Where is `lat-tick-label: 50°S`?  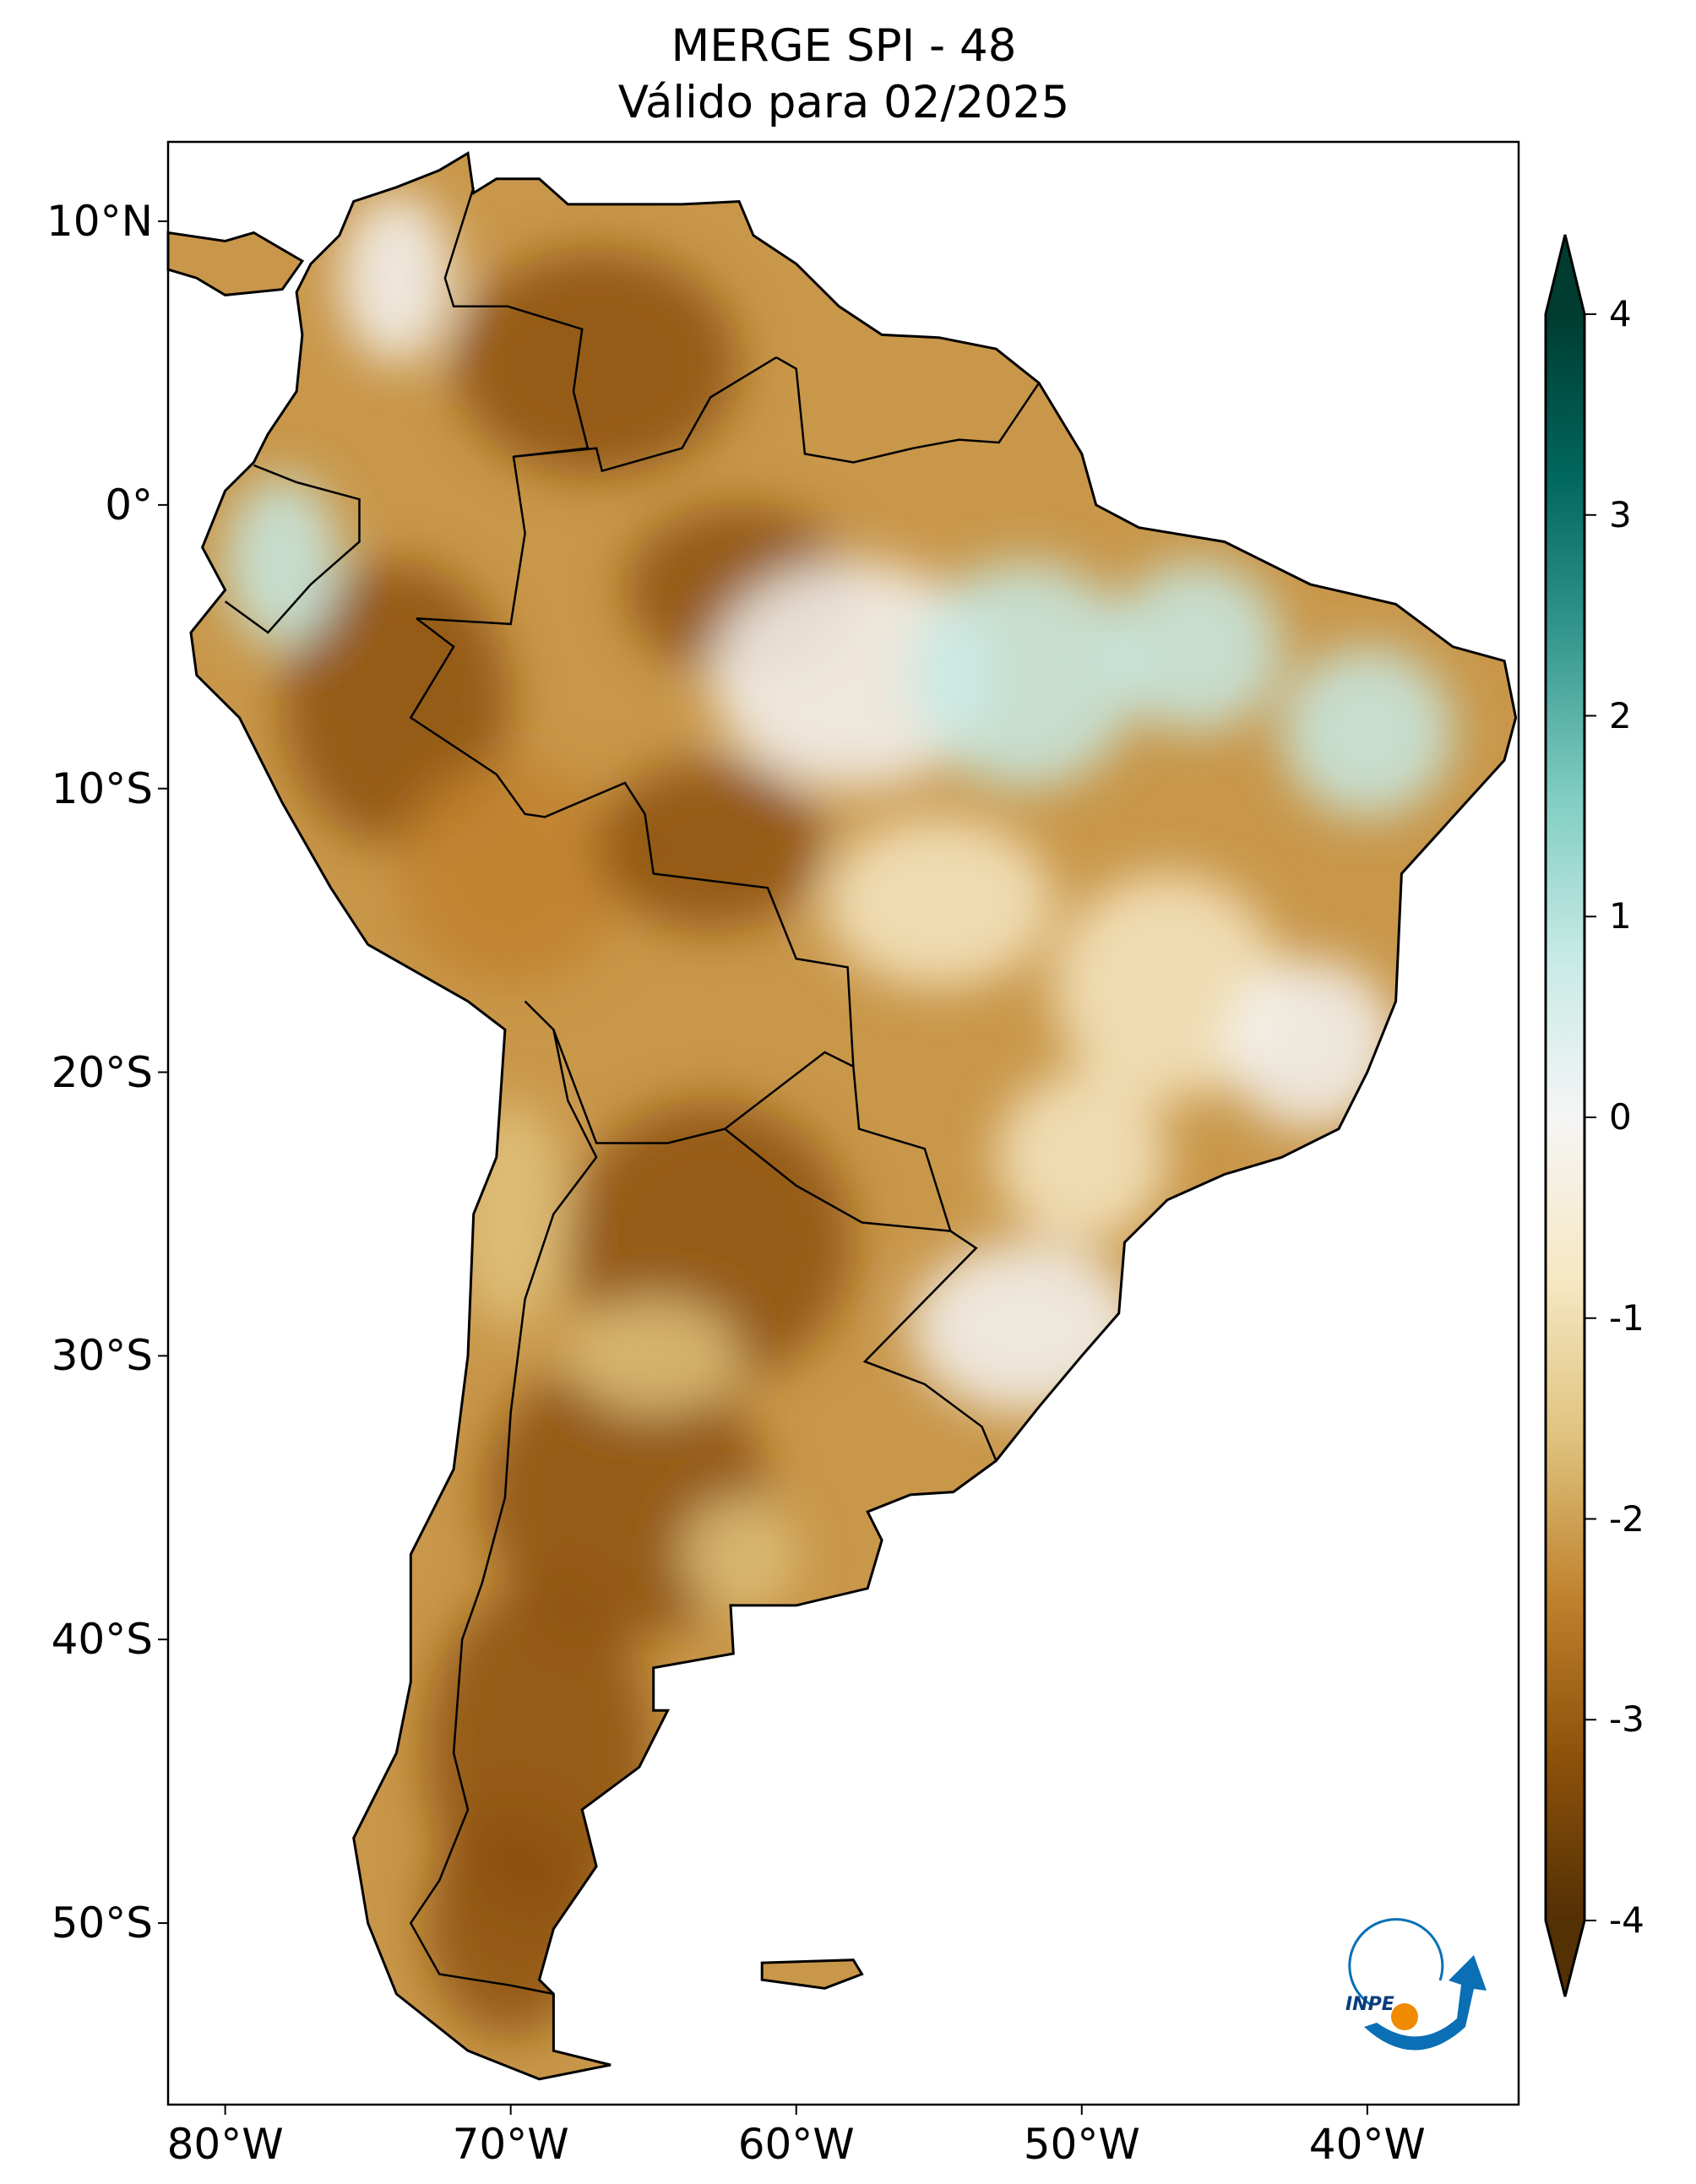
lat-tick-label: 50°S is located at coordinates (102, 1924).